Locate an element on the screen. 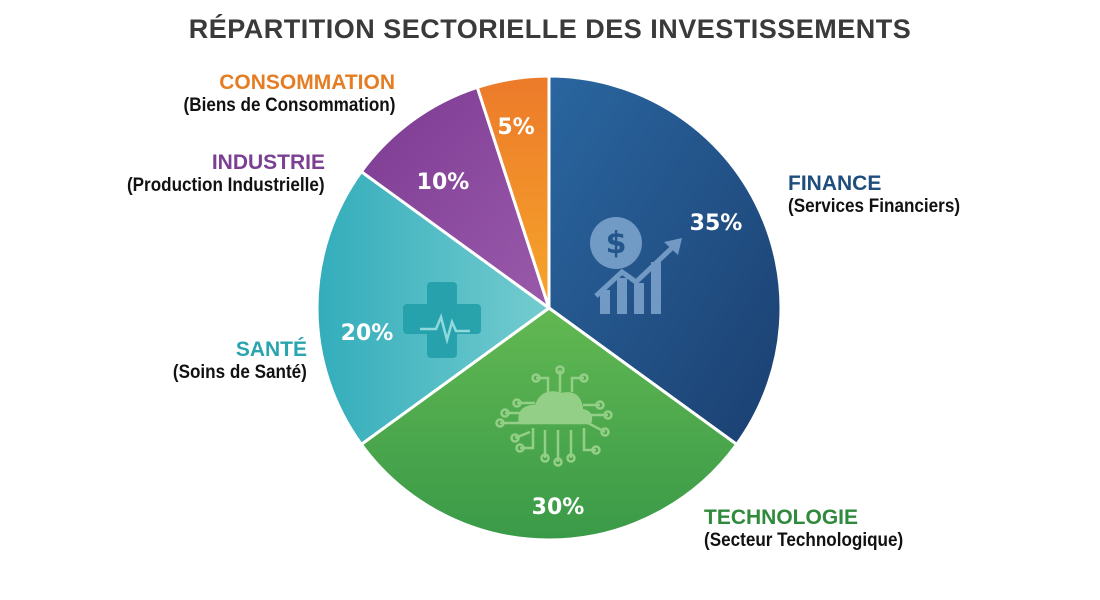  legend-label-sante: SANTÉ (Soins de Santé) is located at coordinates (232, 361).